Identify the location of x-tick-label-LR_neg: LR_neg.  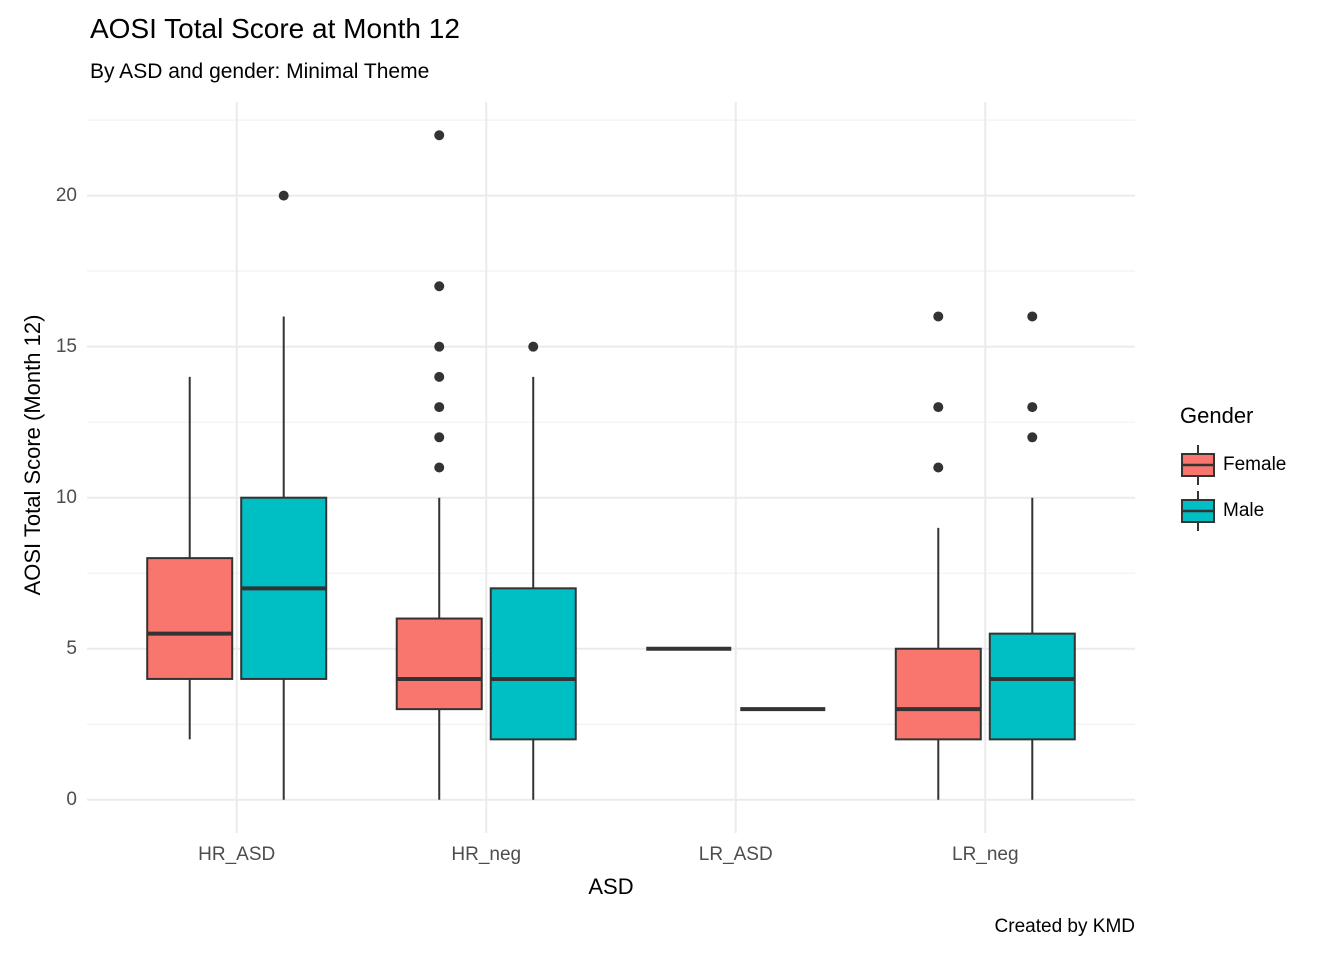
(985, 854).